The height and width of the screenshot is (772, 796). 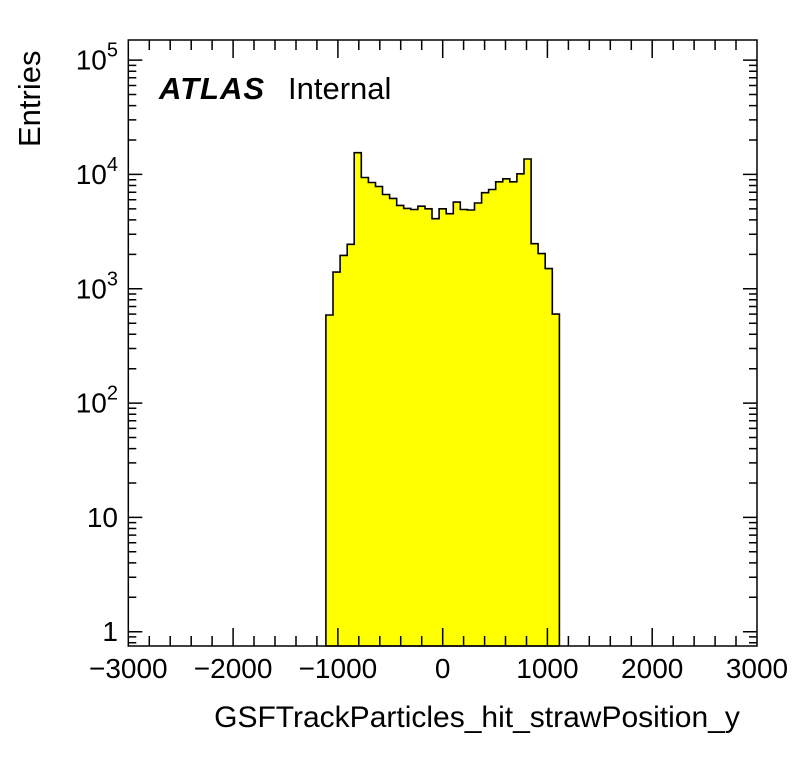 I want to click on y-tick-label: 10, so click(x=102, y=517).